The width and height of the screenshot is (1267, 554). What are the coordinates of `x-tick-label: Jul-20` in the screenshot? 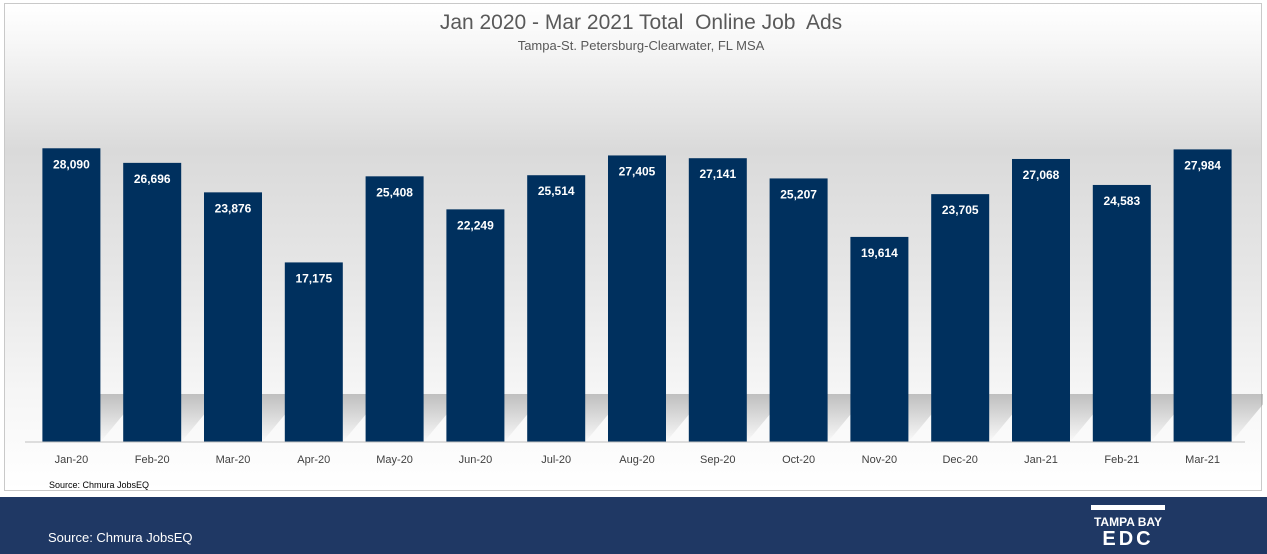 It's located at (556, 460).